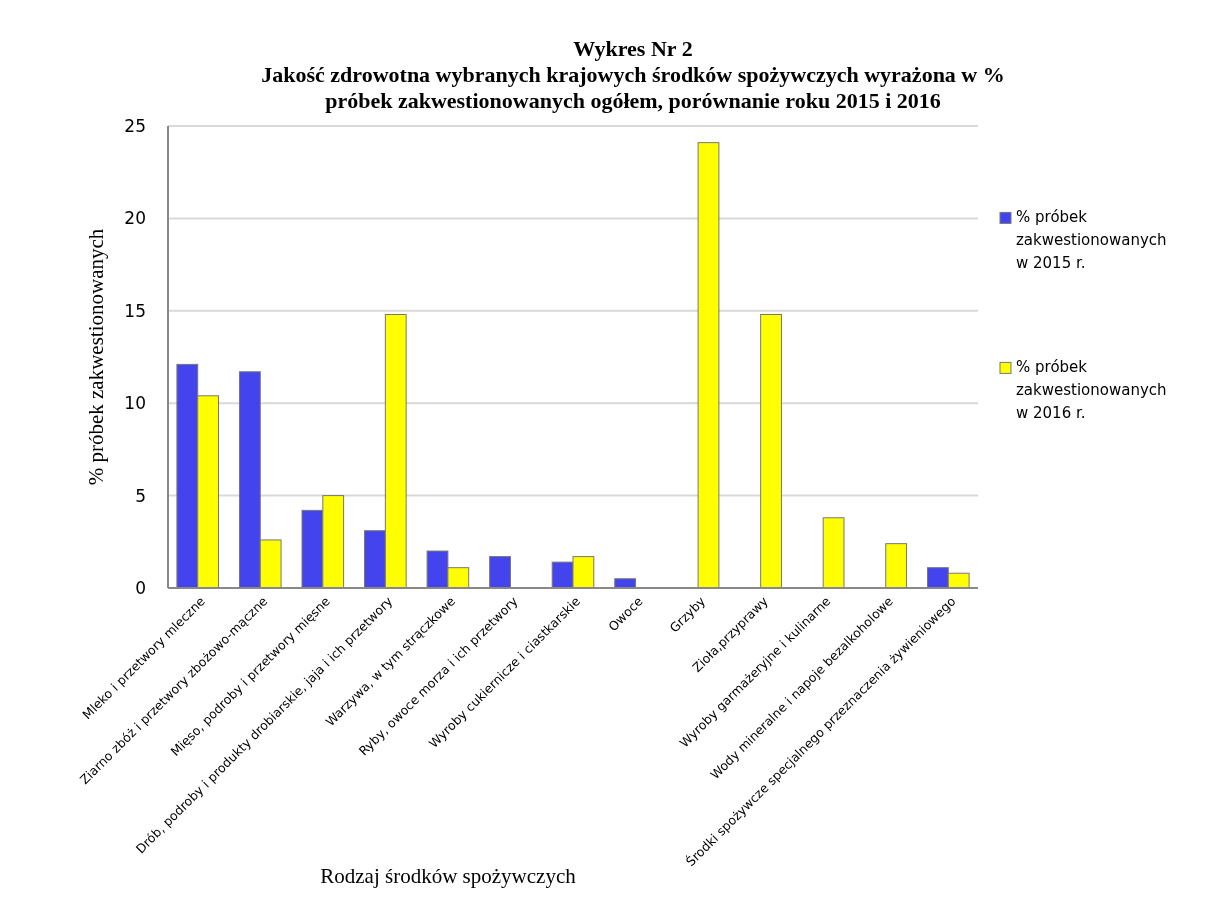 The height and width of the screenshot is (909, 1206). Describe the element at coordinates (1091, 240) in the screenshot. I see `legend-label: % próbek zakwestionowanych w 2015 r.` at that location.